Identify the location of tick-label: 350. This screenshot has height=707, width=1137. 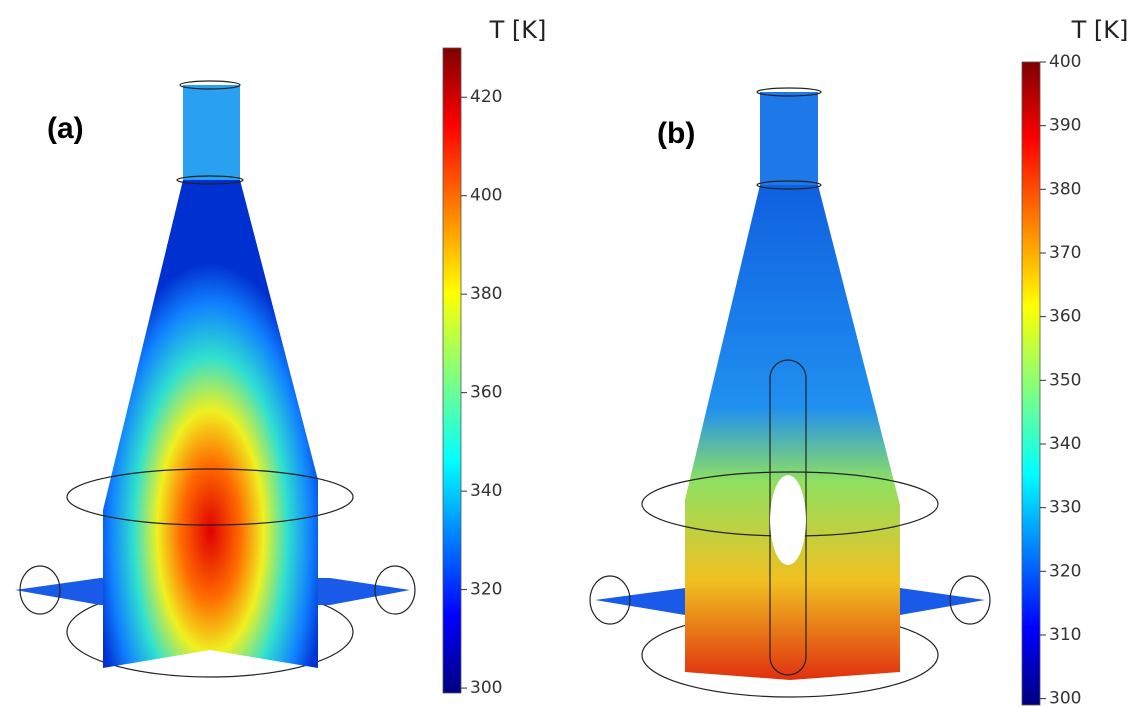
(1065, 380).